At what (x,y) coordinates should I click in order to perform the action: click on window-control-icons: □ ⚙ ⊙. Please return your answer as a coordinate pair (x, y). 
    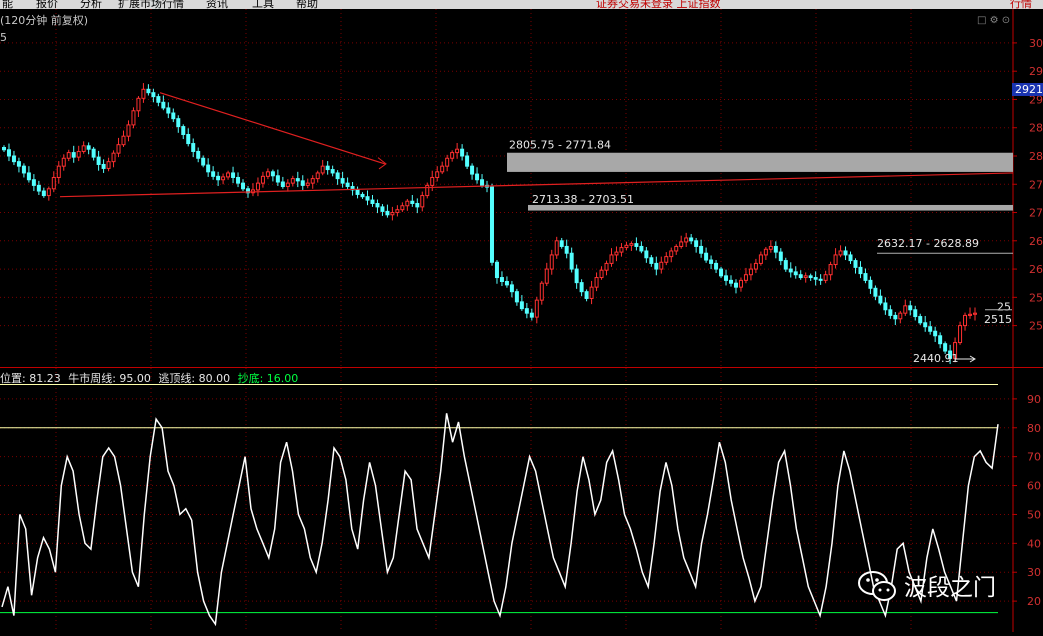
    Looking at the image, I should click on (994, 20).